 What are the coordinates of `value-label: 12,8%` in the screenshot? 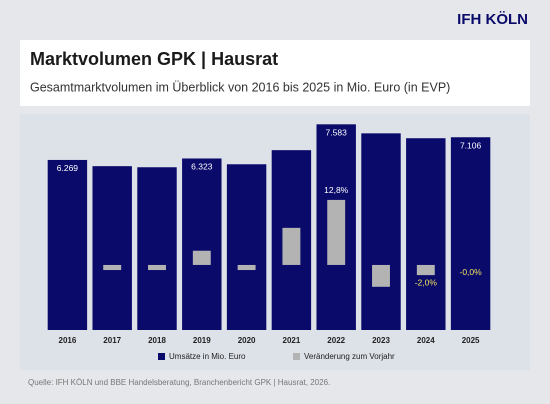 It's located at (336, 190).